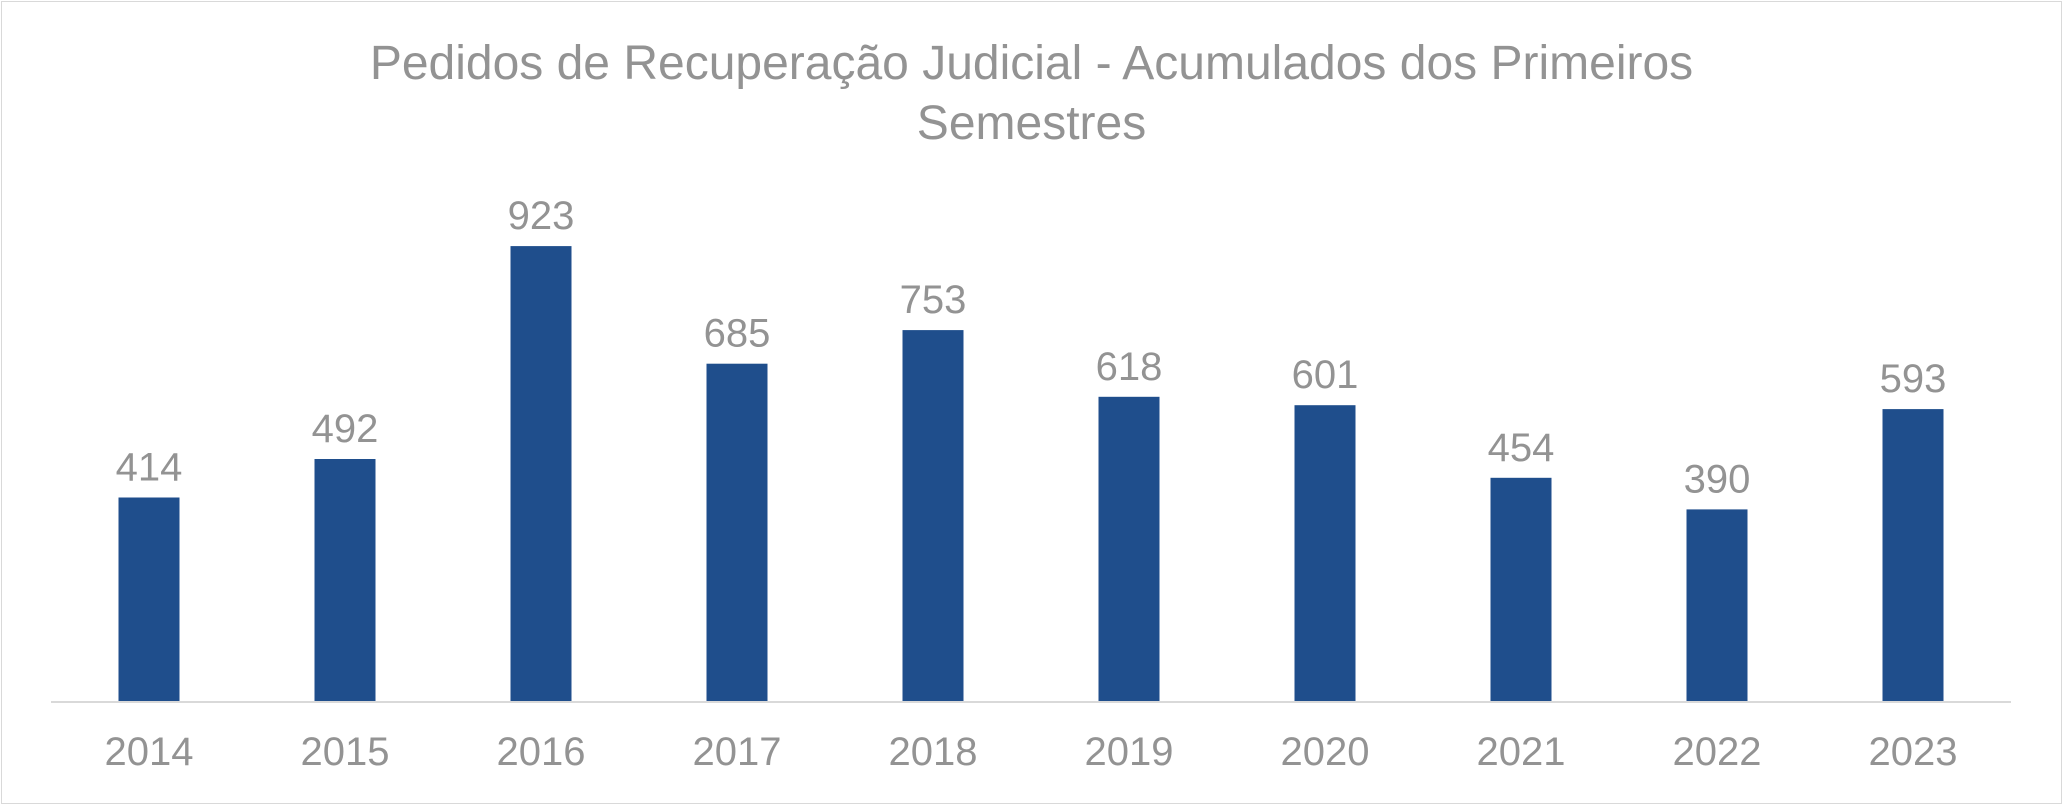 The width and height of the screenshot is (2063, 805). Describe the element at coordinates (345, 429) in the screenshot. I see `data-label-2015: 492` at that location.